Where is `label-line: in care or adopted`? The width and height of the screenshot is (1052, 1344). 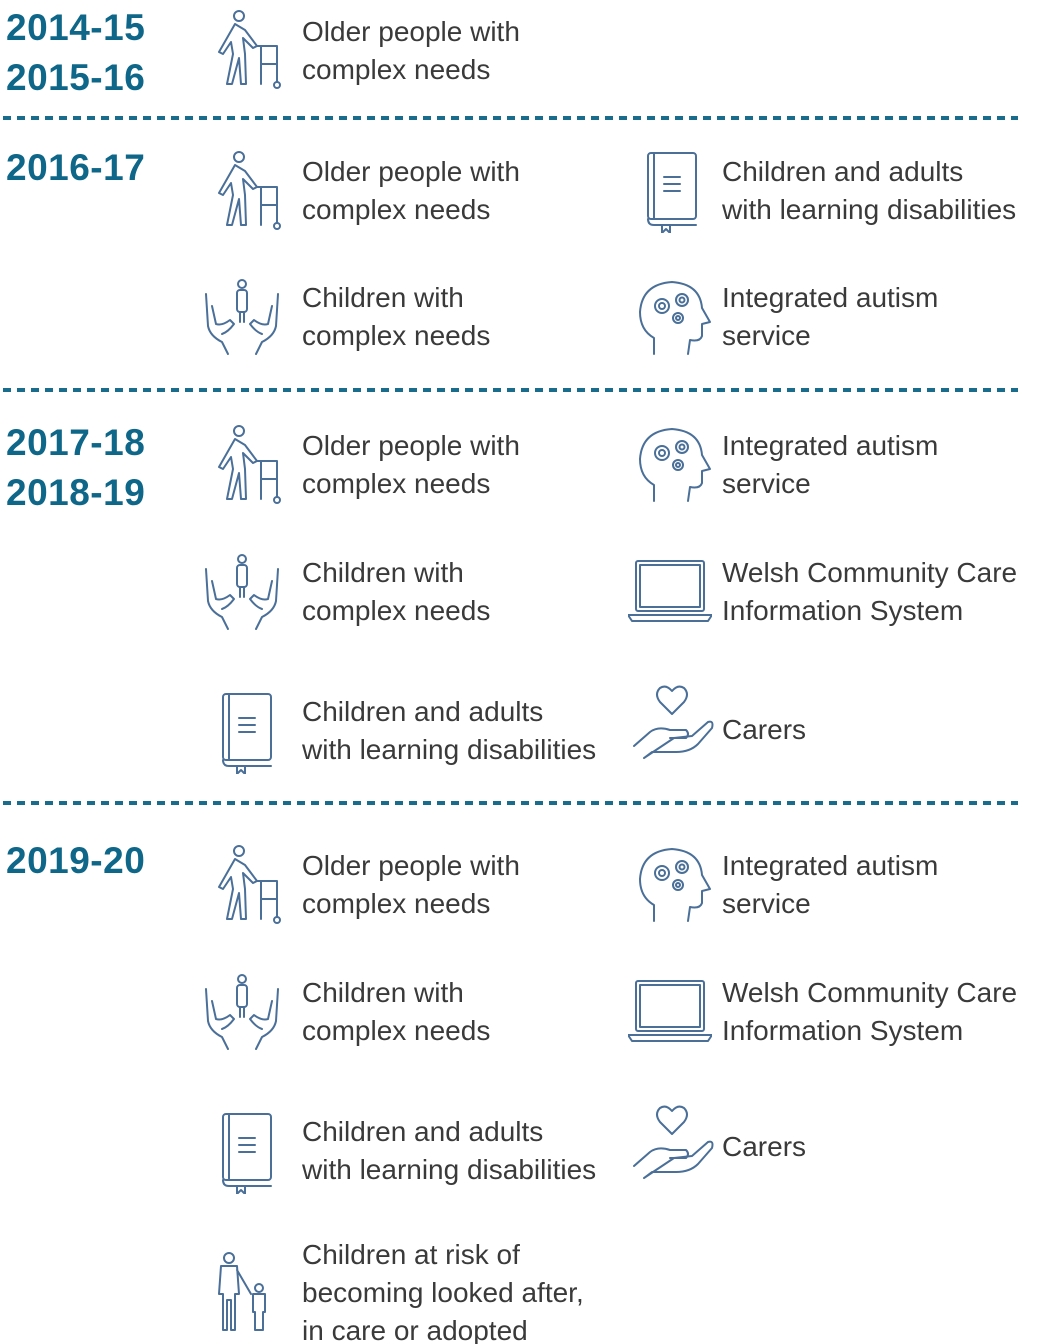
label-line: in care or adopted is located at coordinates (415, 1329).